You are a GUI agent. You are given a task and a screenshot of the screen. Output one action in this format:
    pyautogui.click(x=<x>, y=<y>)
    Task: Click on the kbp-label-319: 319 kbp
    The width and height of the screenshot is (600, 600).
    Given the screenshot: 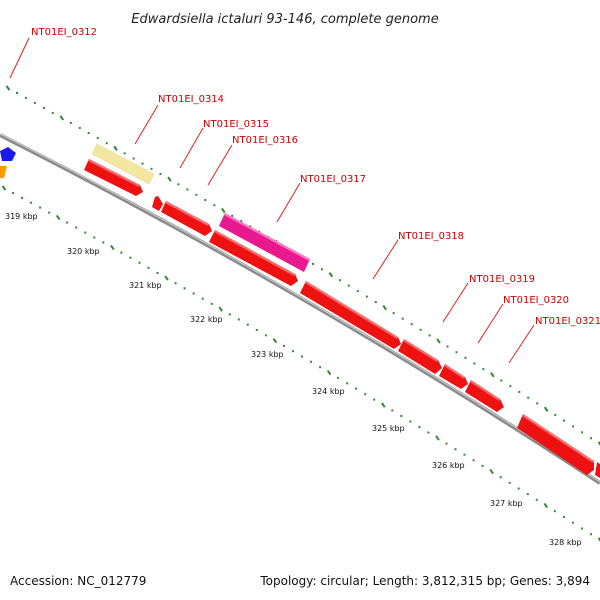 What is the action you would take?
    pyautogui.click(x=21, y=216)
    